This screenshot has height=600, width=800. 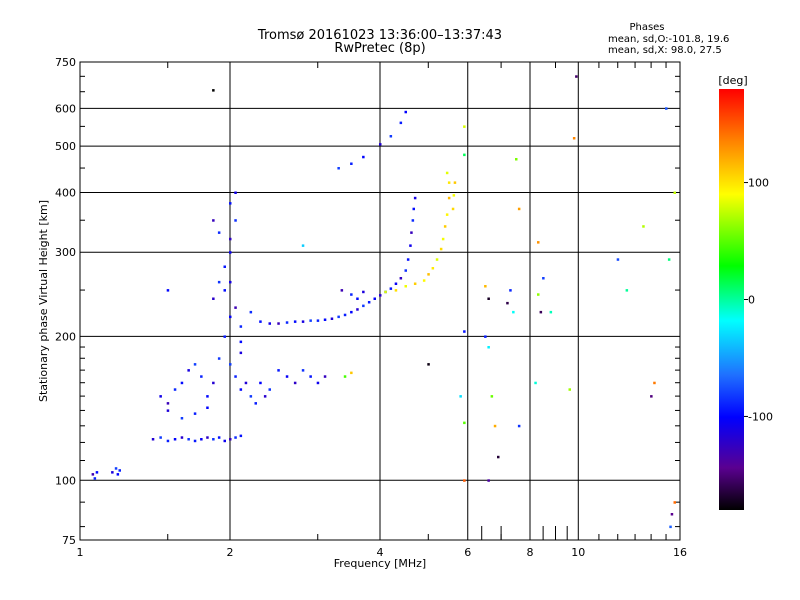 What do you see at coordinates (680, 552) in the screenshot?
I see `x-tick-label: 16` at bounding box center [680, 552].